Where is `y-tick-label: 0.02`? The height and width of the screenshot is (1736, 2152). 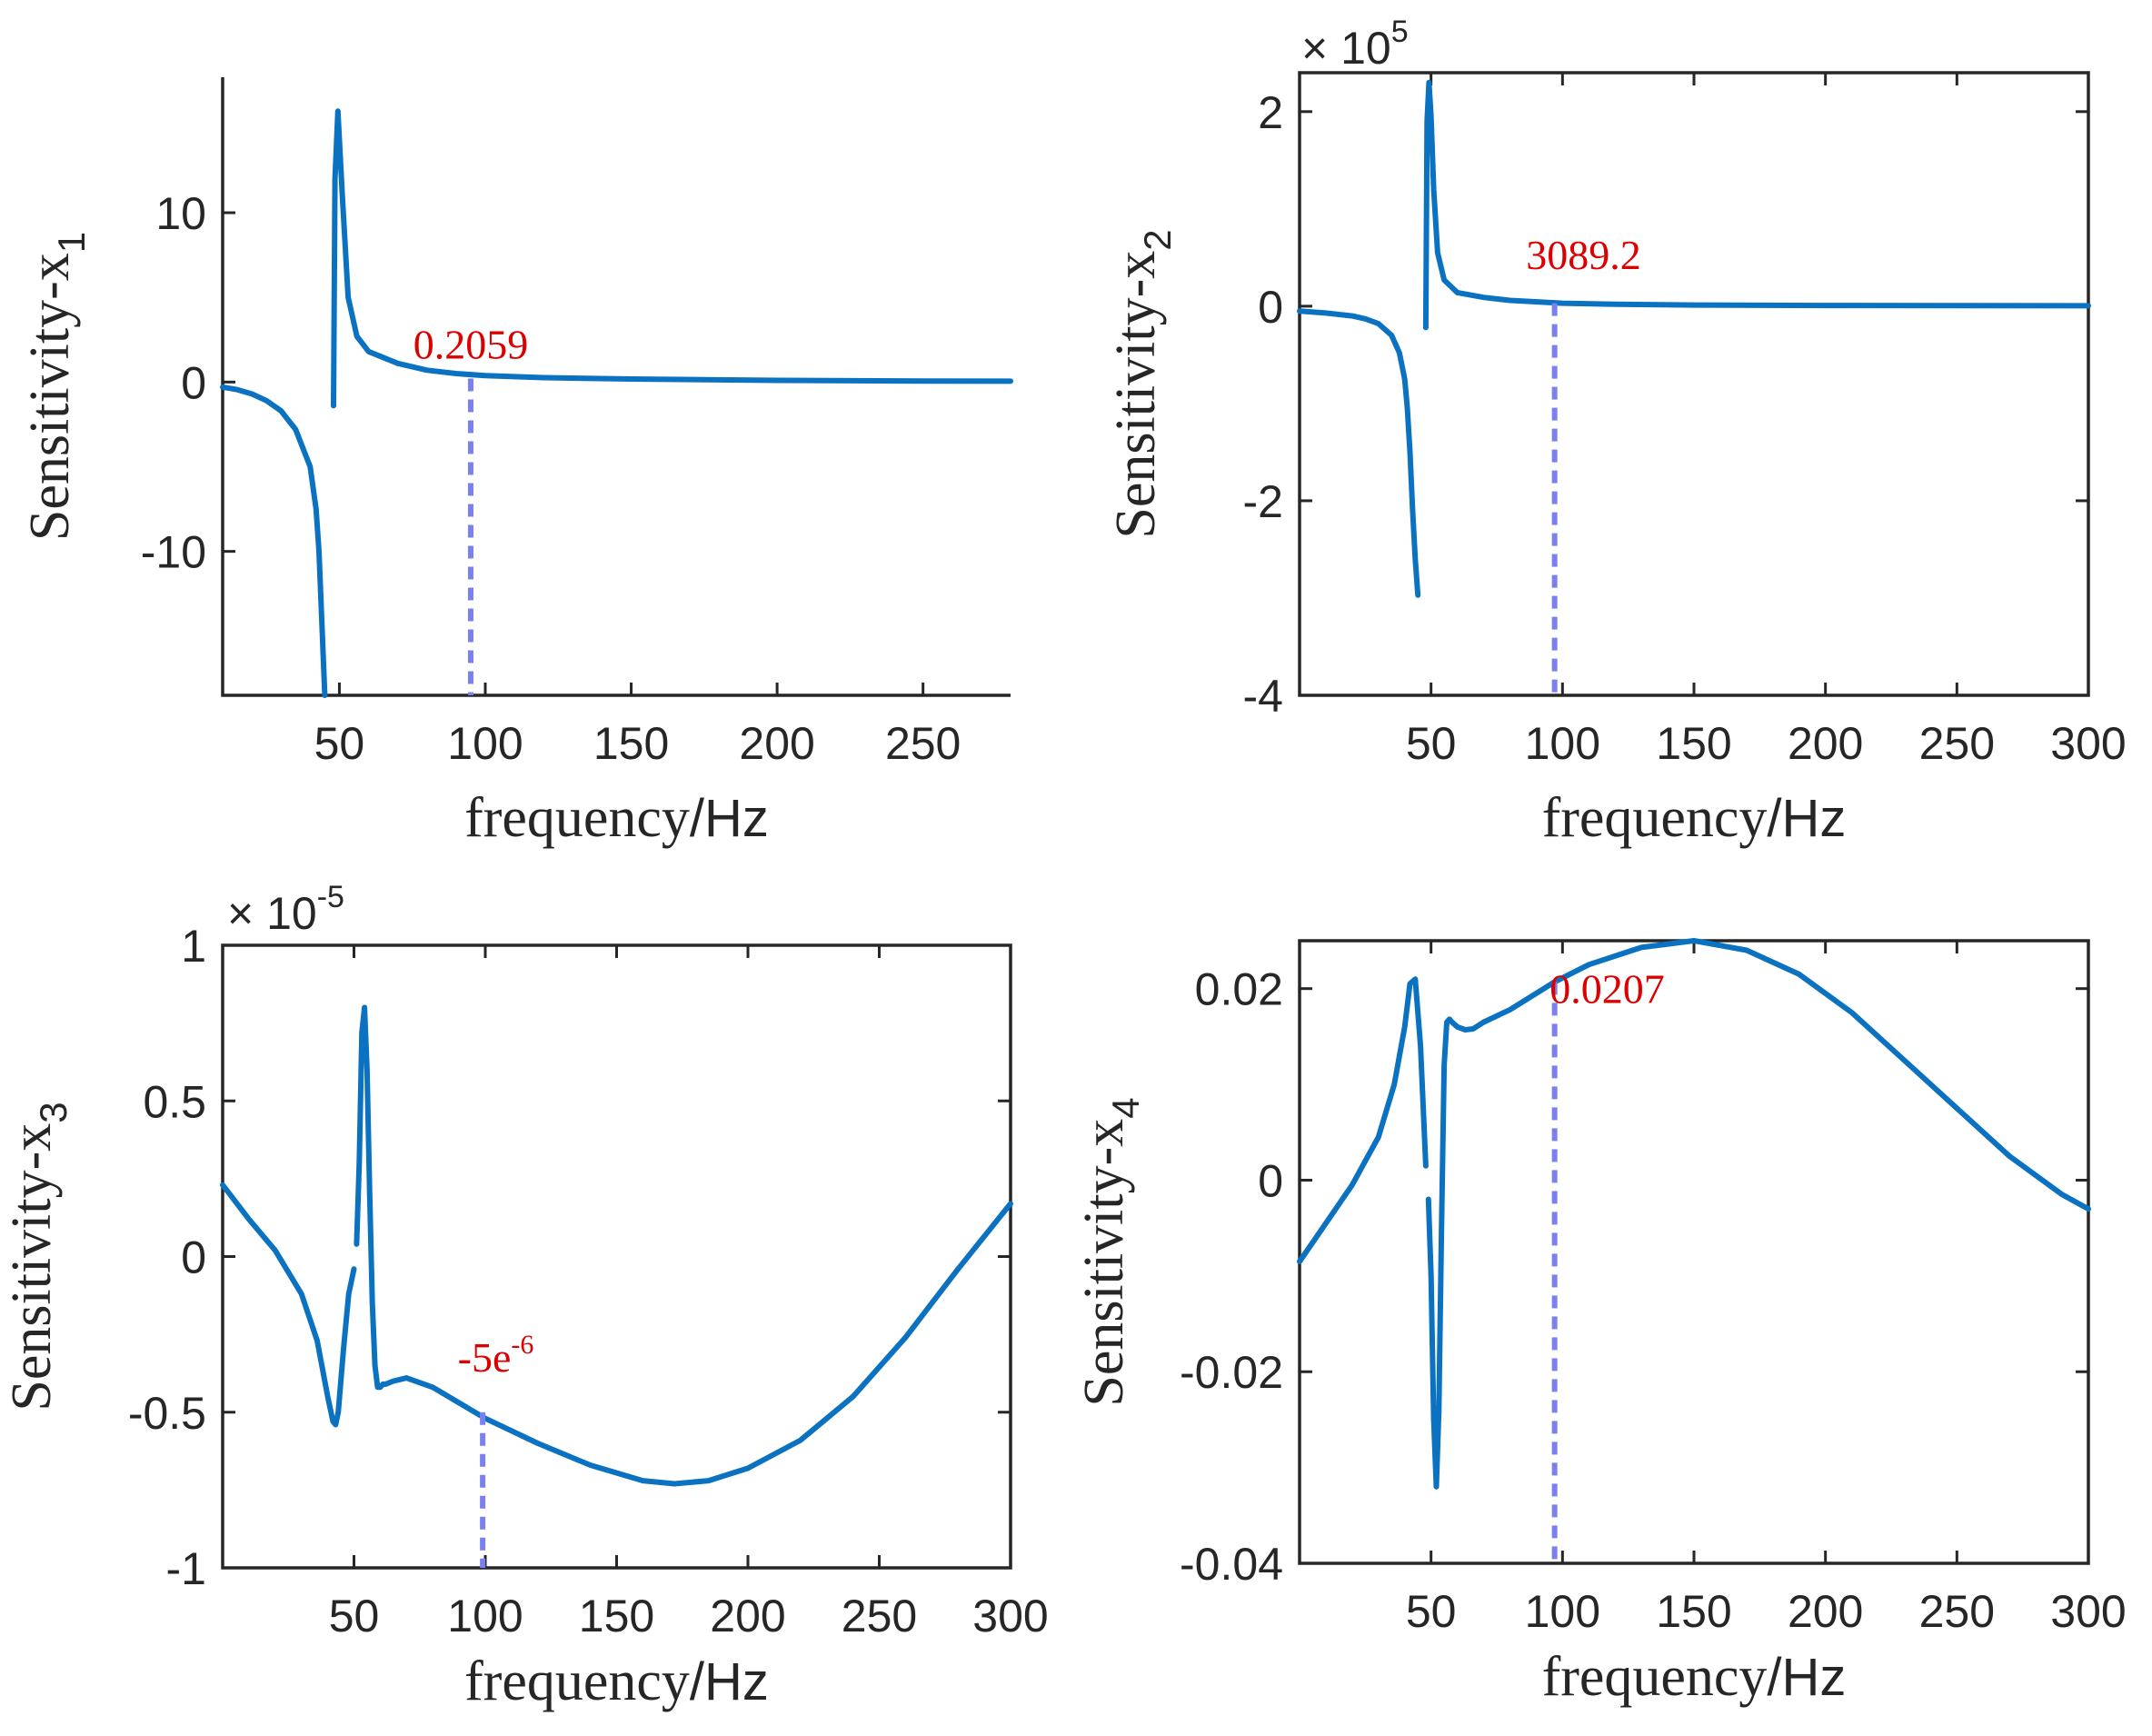 y-tick-label: 0.02 is located at coordinates (1239, 989).